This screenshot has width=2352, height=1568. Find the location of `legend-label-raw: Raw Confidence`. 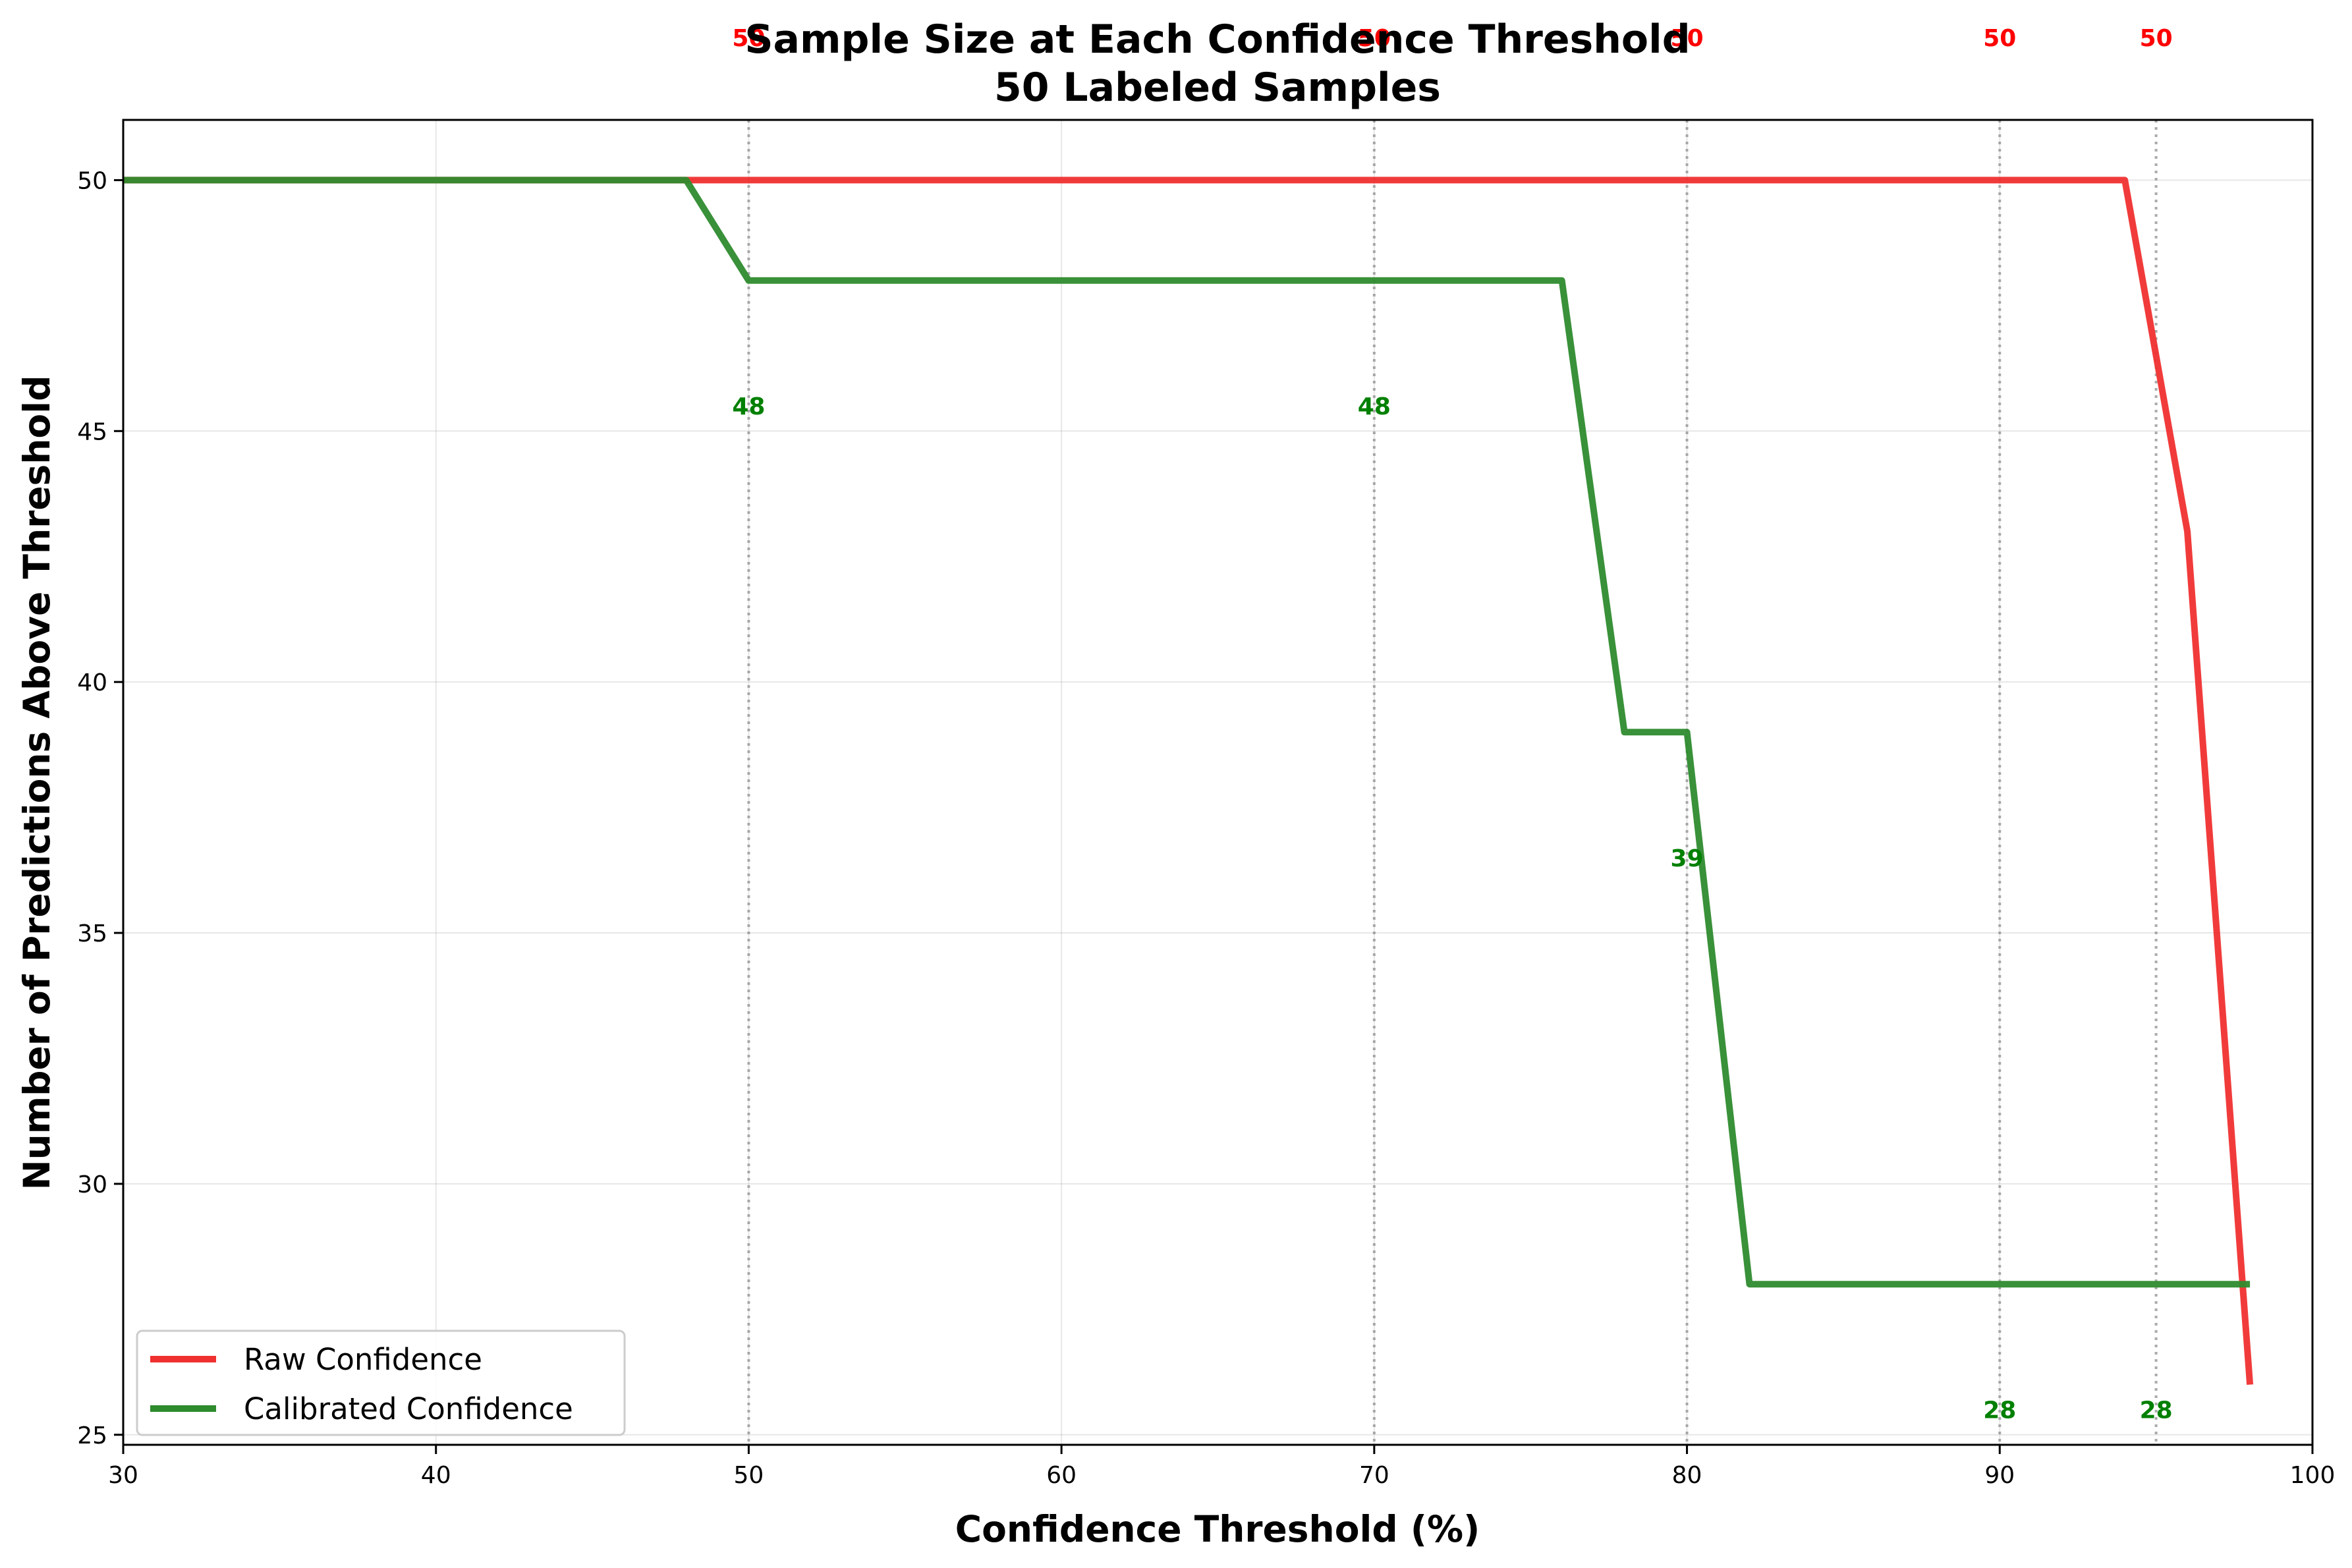

legend-label-raw: Raw Confidence is located at coordinates (363, 1359).